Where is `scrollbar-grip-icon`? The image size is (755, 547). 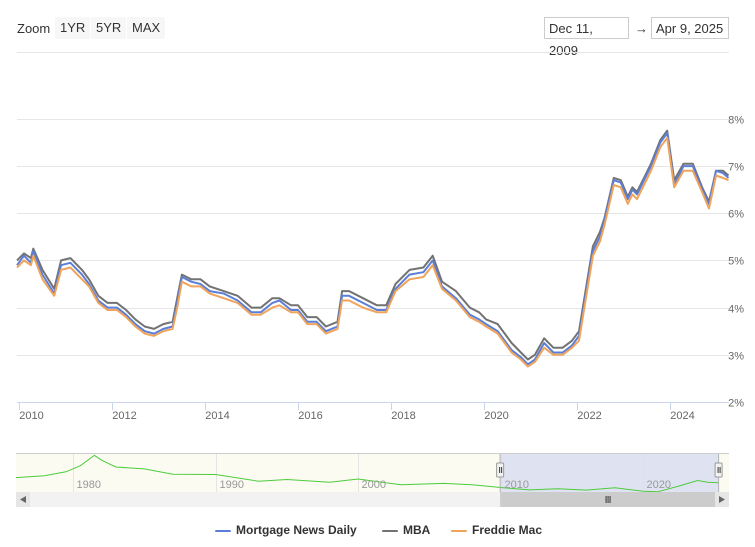
scrollbar-grip-icon is located at coordinates (608, 499).